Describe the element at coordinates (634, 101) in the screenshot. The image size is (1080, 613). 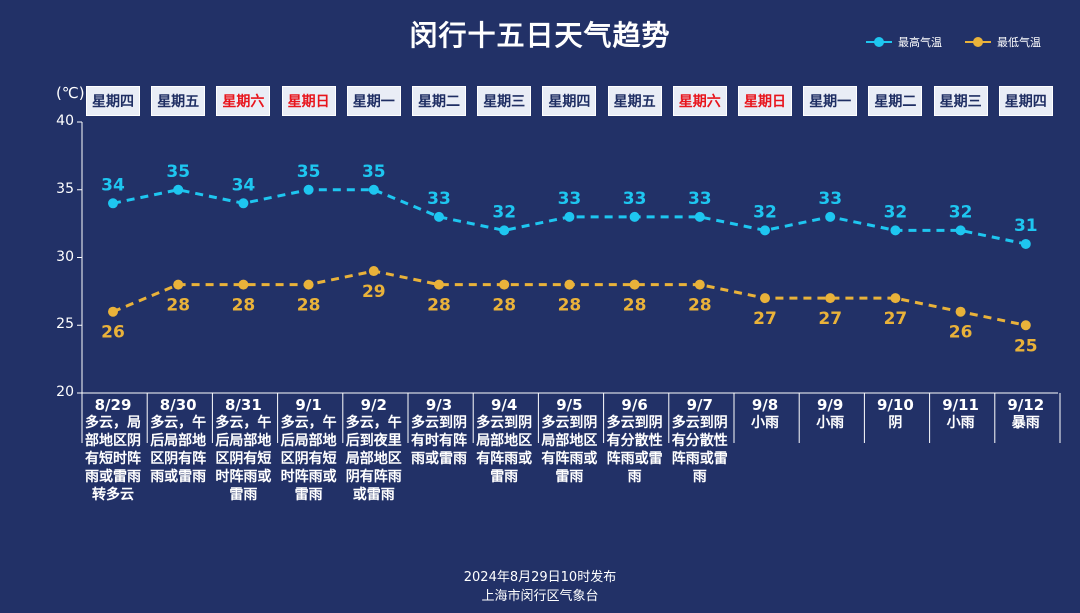
I see `weekday-label: 星期五` at that location.